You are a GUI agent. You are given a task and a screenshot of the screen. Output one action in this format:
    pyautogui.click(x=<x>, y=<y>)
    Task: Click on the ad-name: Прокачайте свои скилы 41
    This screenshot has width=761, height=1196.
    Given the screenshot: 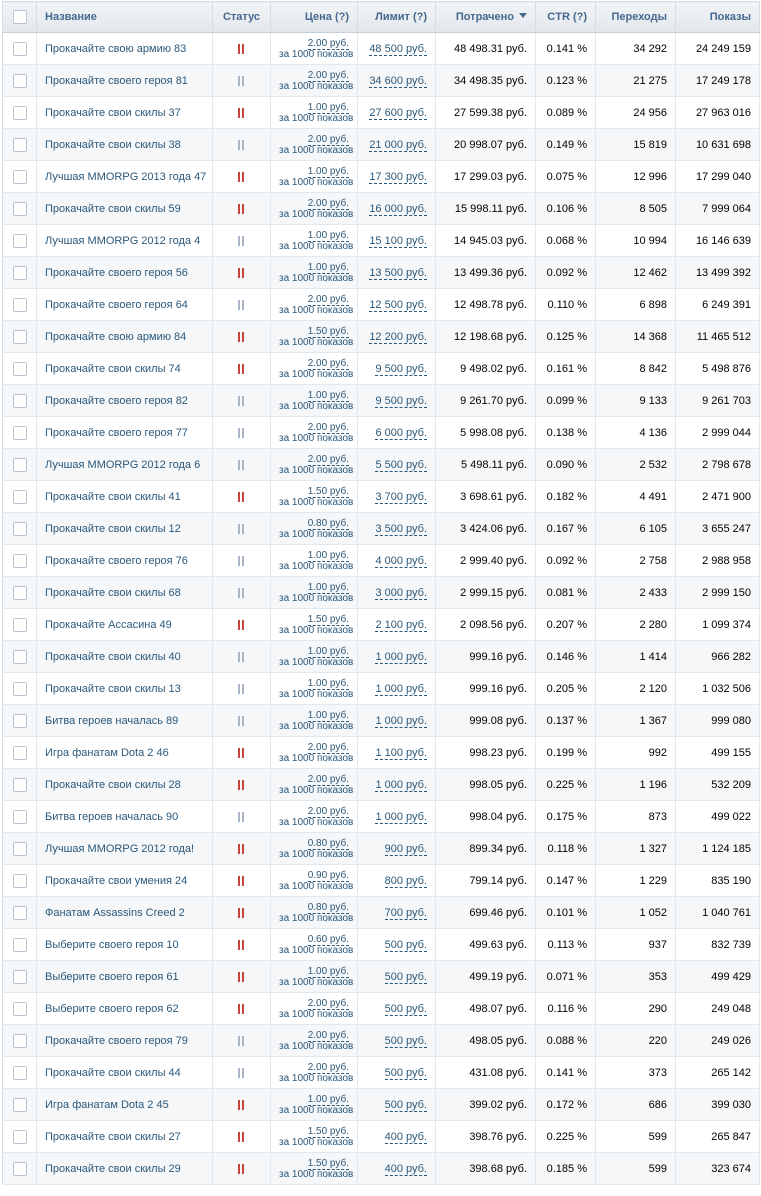 What is the action you would take?
    pyautogui.click(x=113, y=496)
    